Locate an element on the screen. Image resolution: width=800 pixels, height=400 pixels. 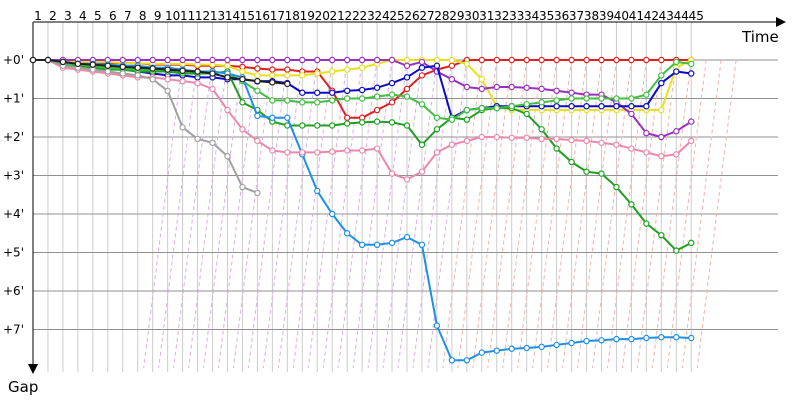
x-tick-label: 33 is located at coordinates (516, 16).